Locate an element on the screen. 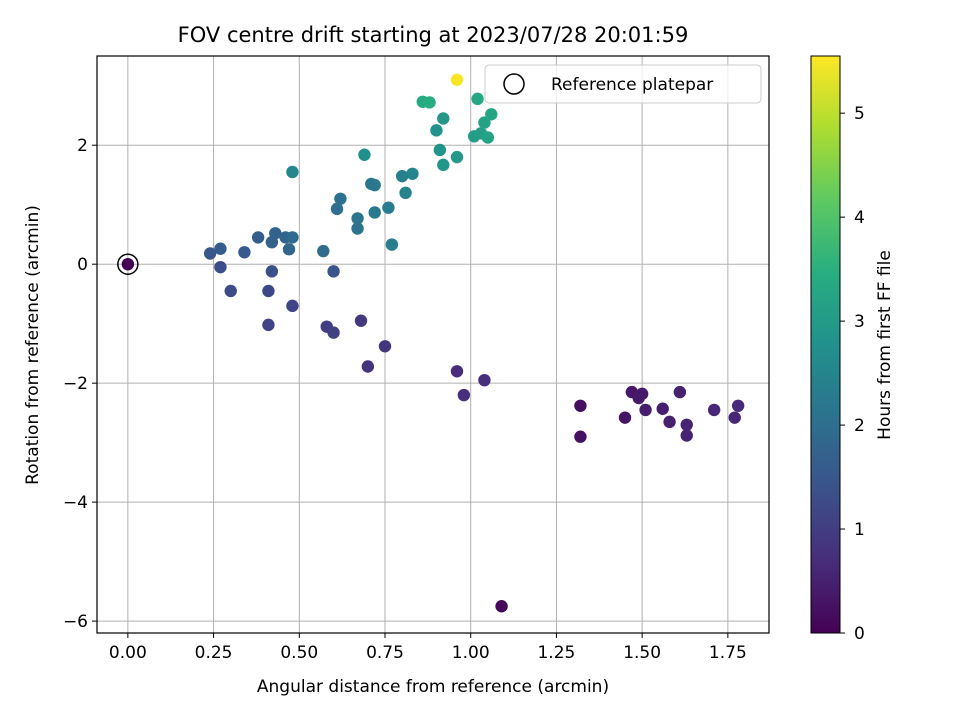  x-tick-label: 1.50 is located at coordinates (642, 653).